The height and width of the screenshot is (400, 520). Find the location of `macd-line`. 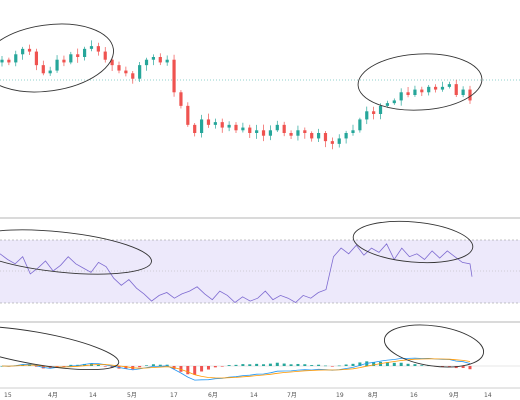

macd-line is located at coordinates (236, 369).